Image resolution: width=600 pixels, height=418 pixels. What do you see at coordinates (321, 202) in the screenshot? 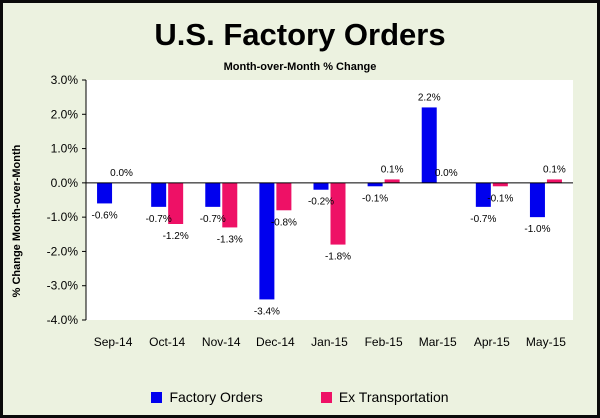
I see `data-label-factory-orders: -0.2%` at bounding box center [321, 202].